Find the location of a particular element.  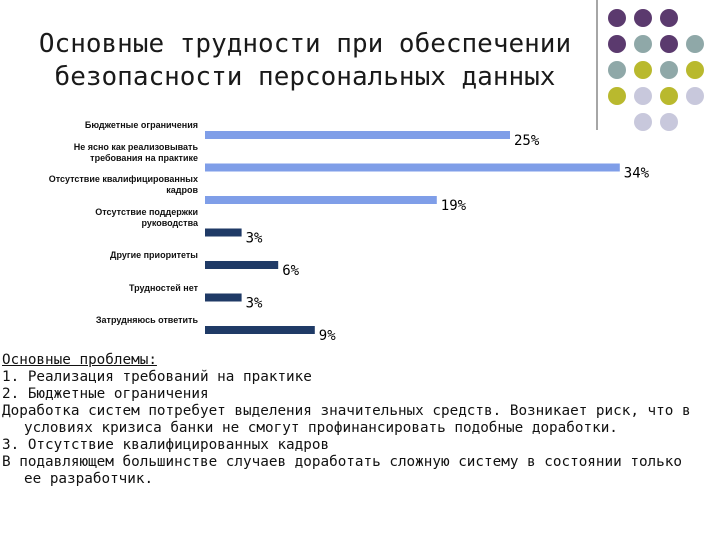

notes-item: 1. Реализация требований на практике is located at coordinates (157, 377).